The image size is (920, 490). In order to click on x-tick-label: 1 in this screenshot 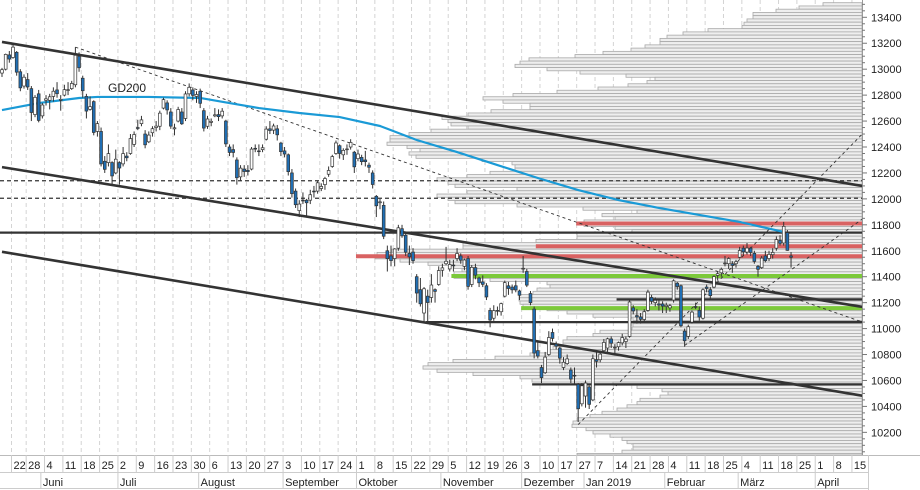, I will do `click(361, 466)`.